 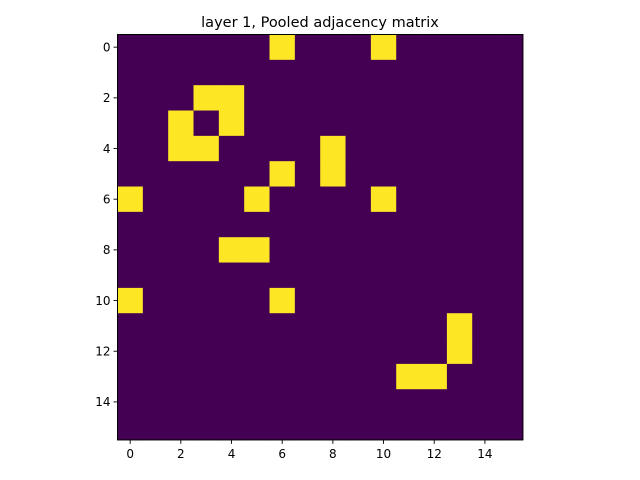 I want to click on heatmap-cell-r13-c8, so click(x=333, y=376).